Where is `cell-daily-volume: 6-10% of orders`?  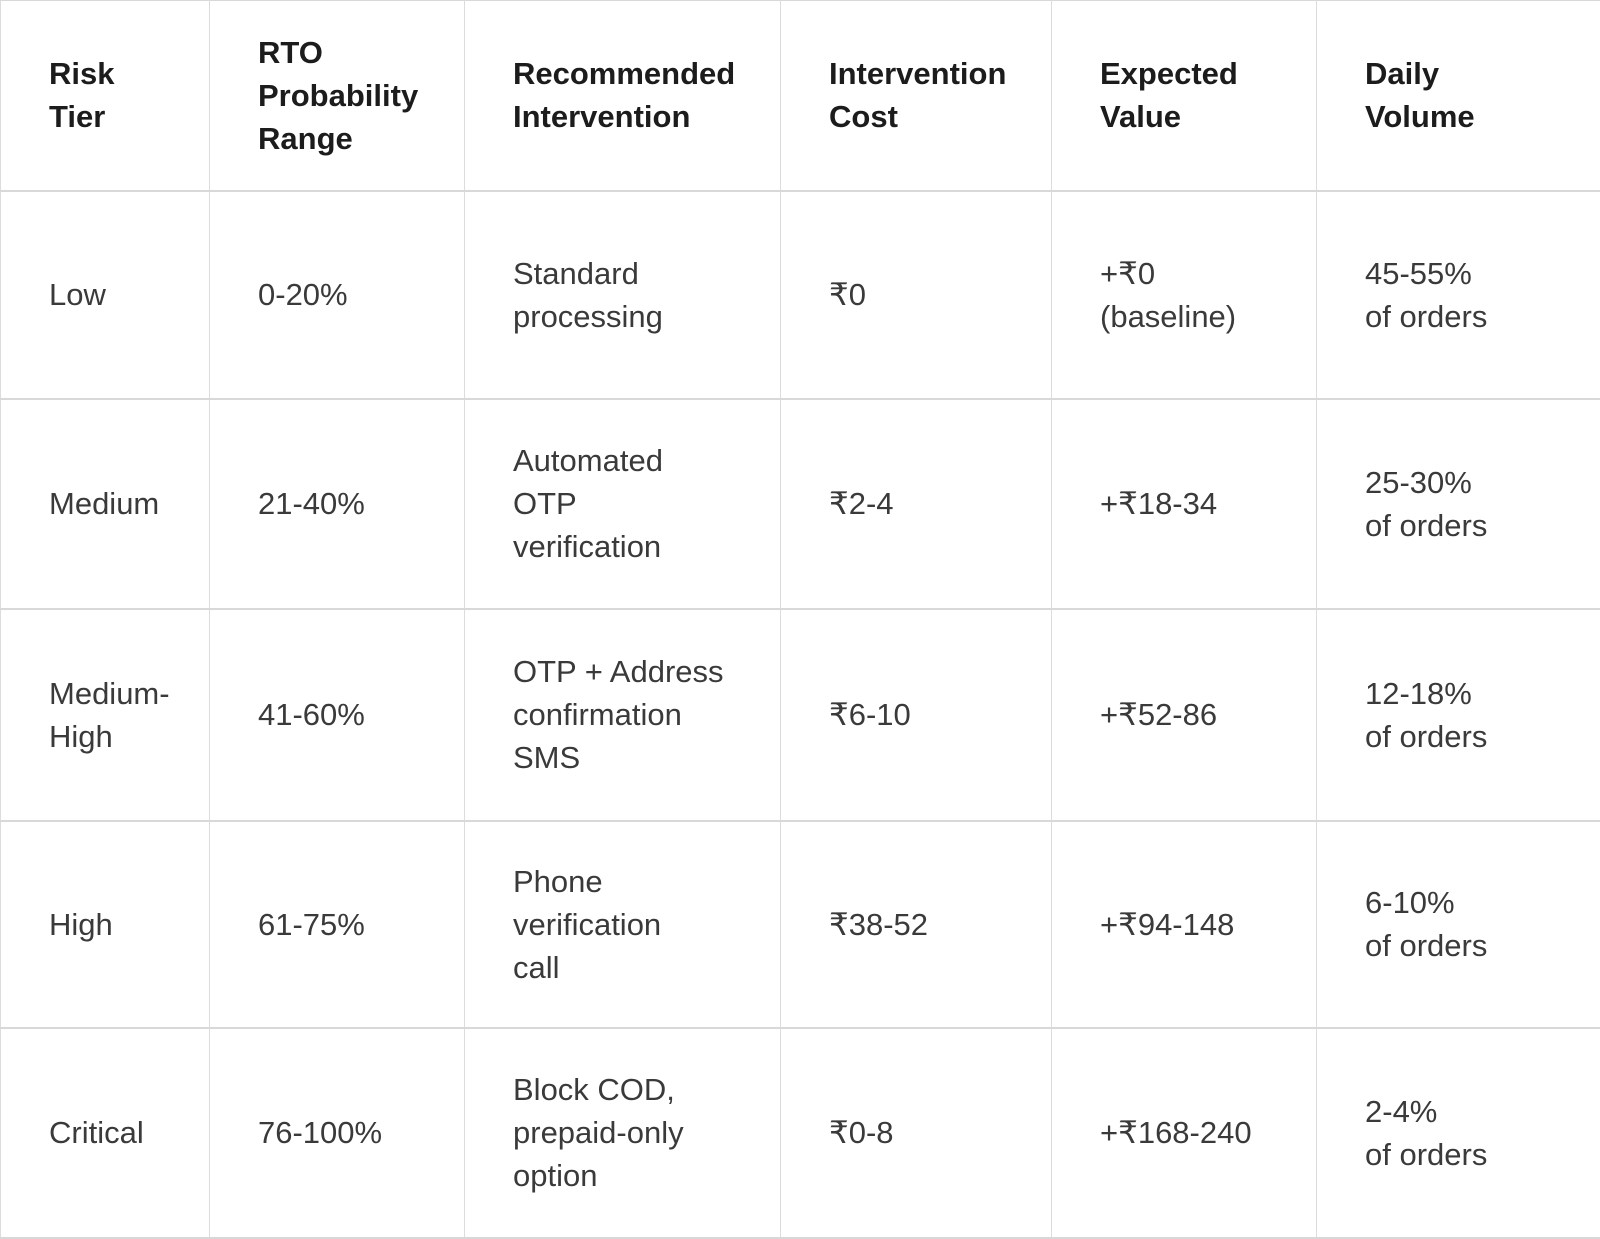 cell-daily-volume: 6-10% of orders is located at coordinates (1458, 924).